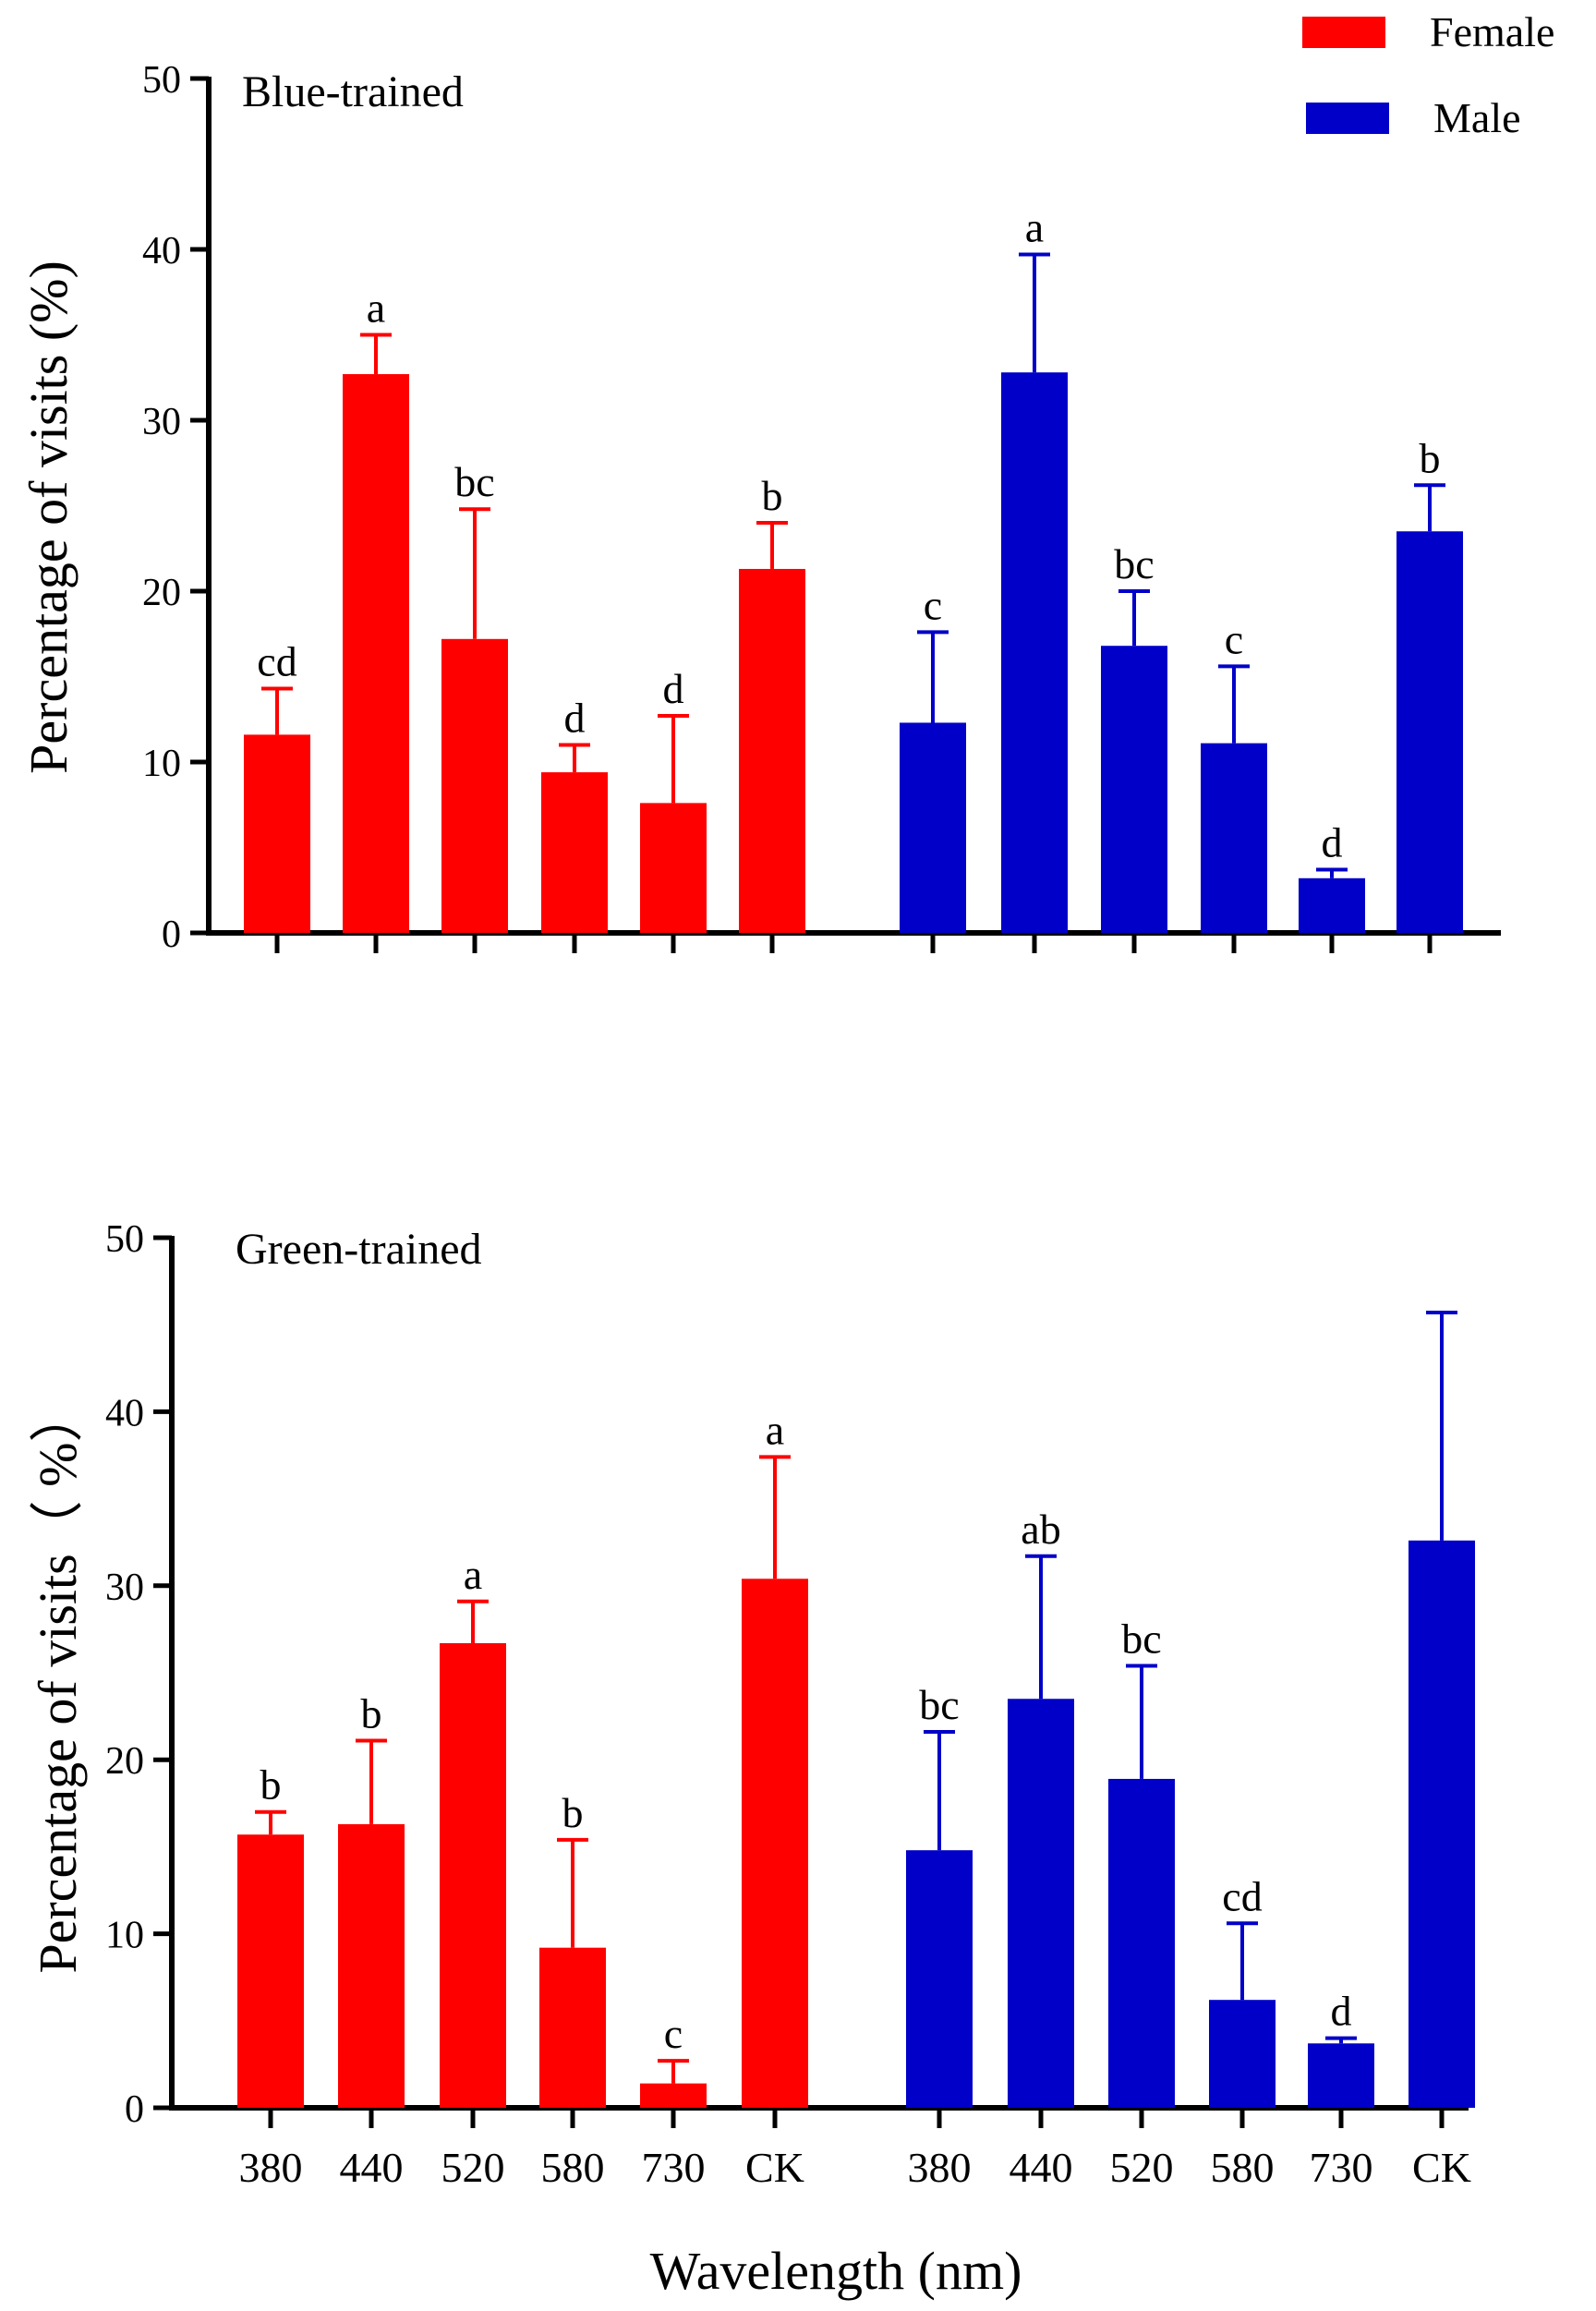  I want to click on significance-letter: ab, so click(1040, 1529).